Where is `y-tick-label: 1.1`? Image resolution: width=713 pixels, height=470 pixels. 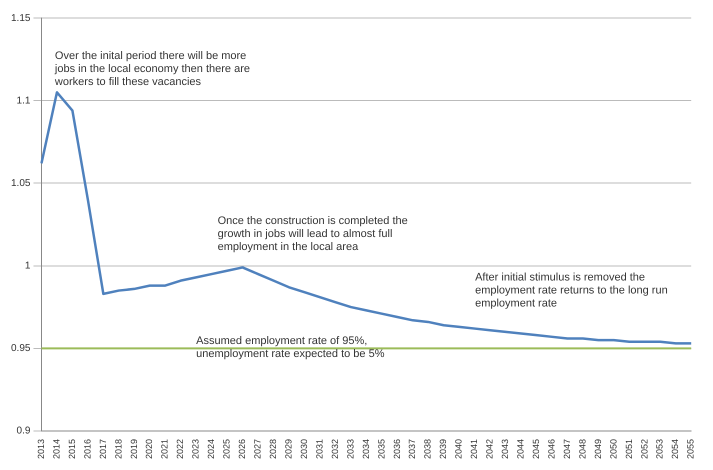 y-tick-label: 1.1 is located at coordinates (23, 100).